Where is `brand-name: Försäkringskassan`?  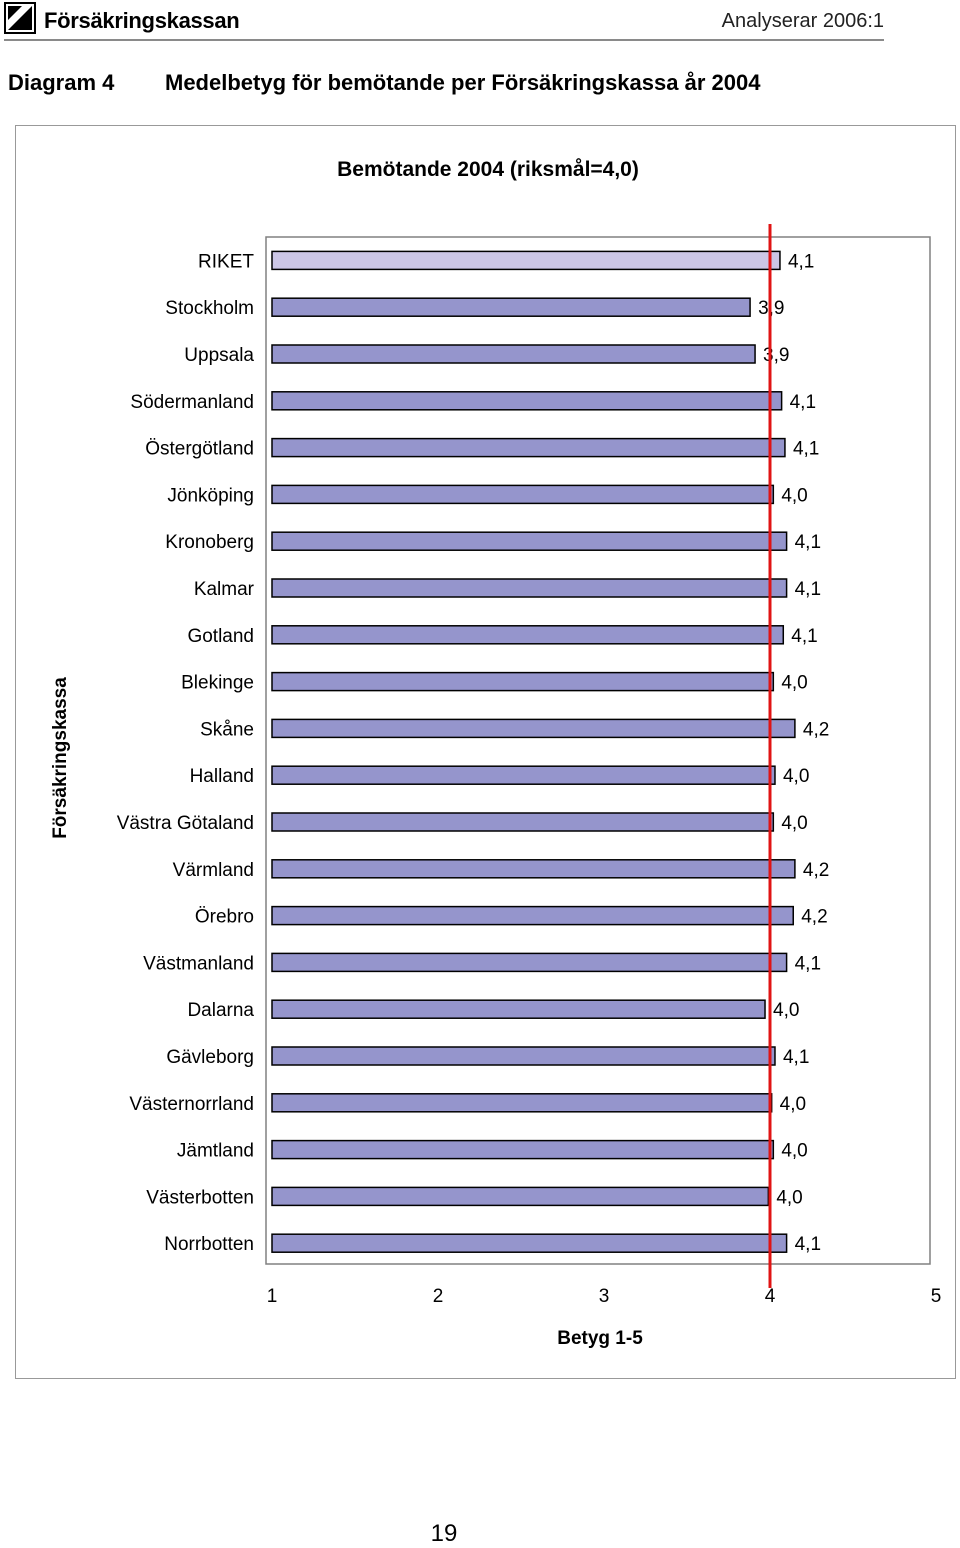
brand-name: Försäkringskassan is located at coordinates (142, 20).